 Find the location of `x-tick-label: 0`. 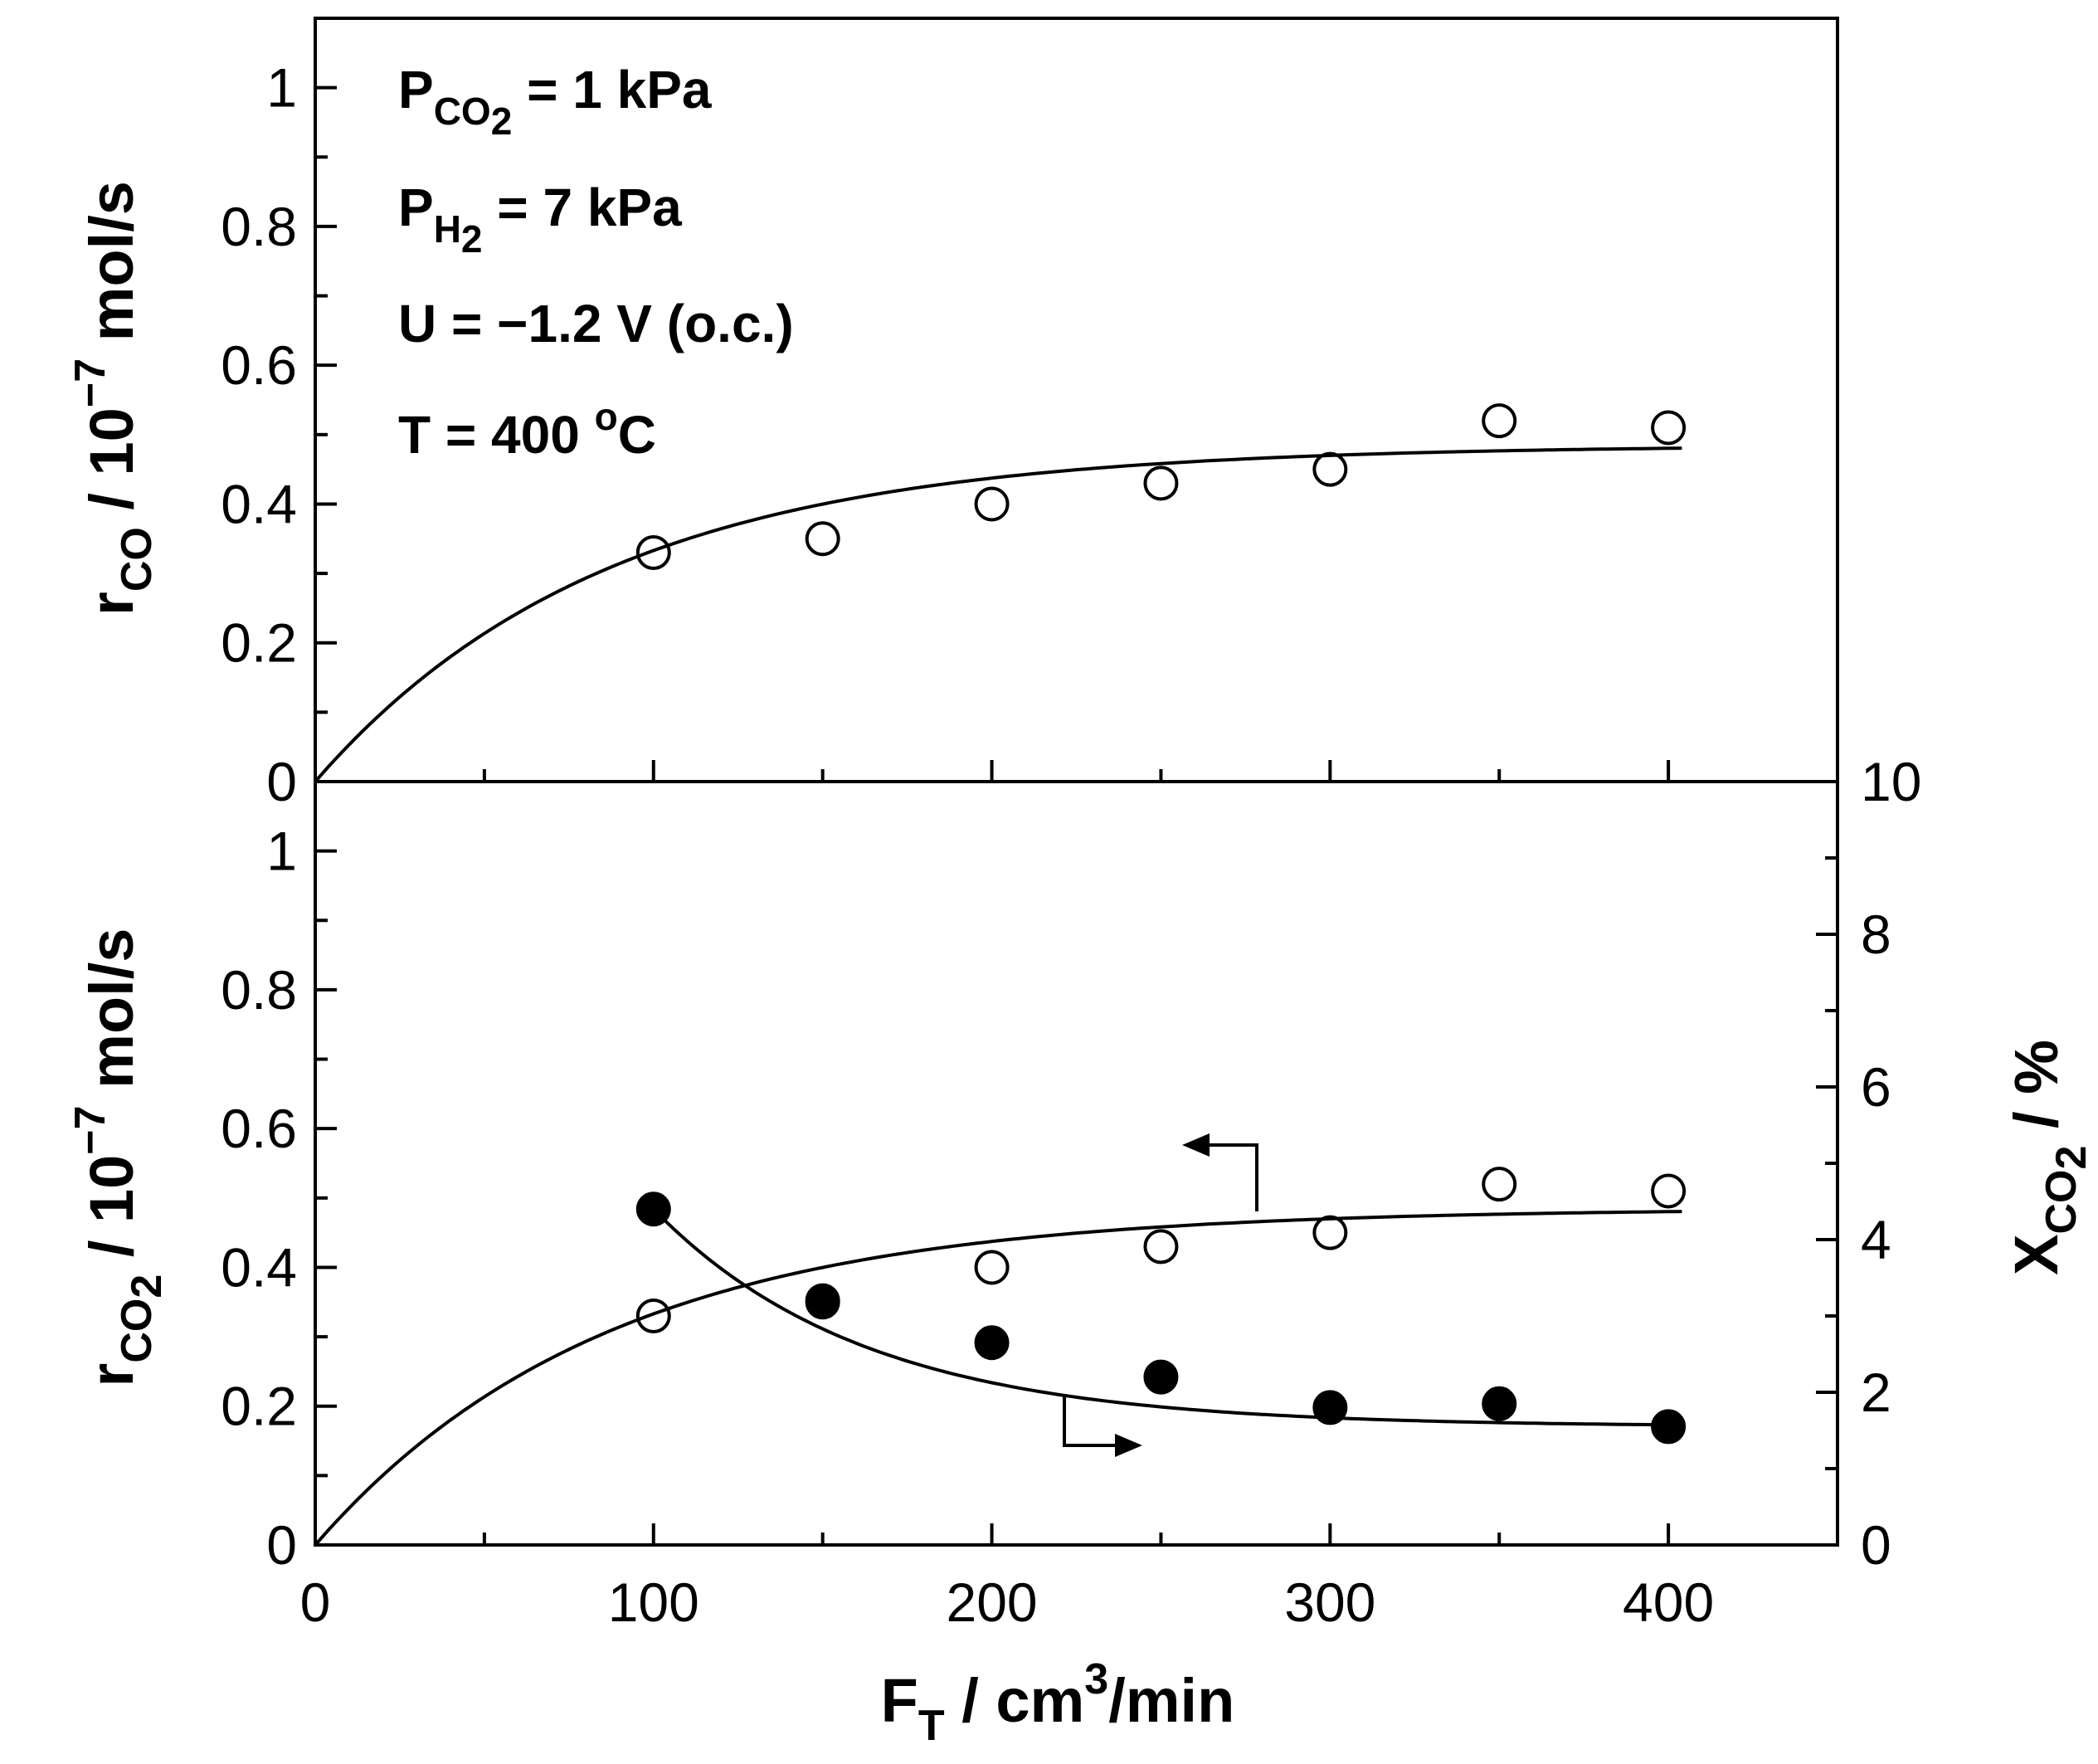

x-tick-label: 0 is located at coordinates (315, 1602).